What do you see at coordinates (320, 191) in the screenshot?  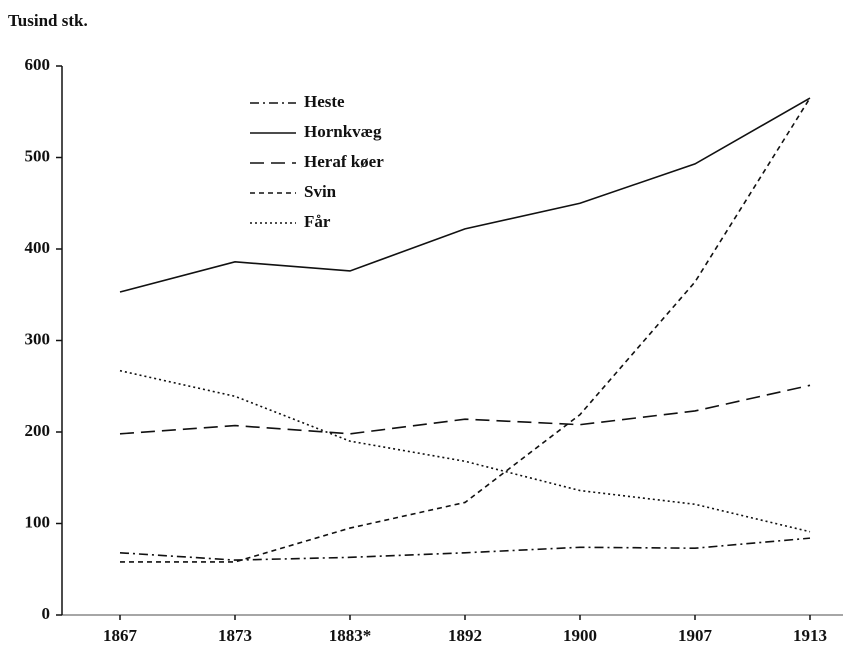 I see `legend-label: Svin` at bounding box center [320, 191].